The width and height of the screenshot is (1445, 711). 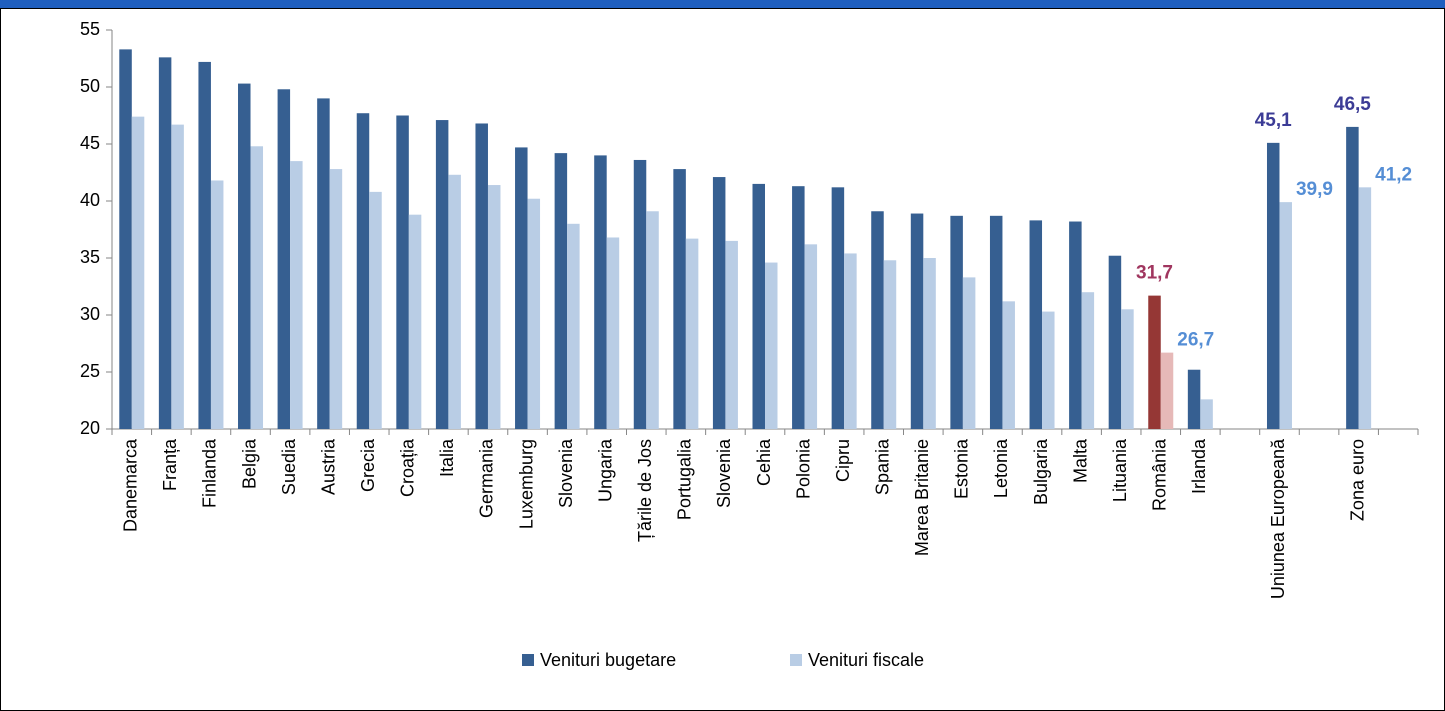 I want to click on x-tick-label: Cipru, so click(x=843, y=460).